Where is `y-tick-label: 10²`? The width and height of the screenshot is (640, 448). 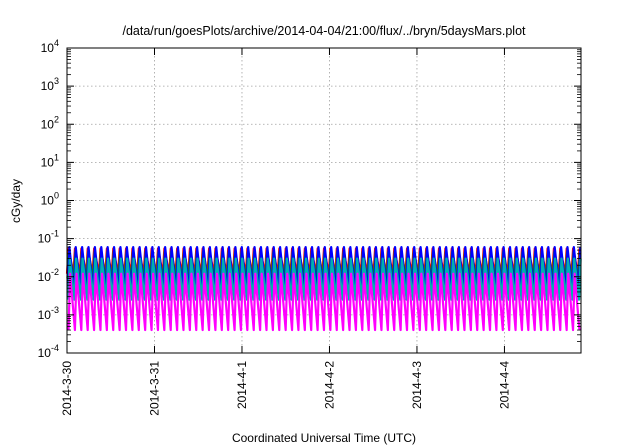 y-tick-label: 10² is located at coordinates (50, 122).